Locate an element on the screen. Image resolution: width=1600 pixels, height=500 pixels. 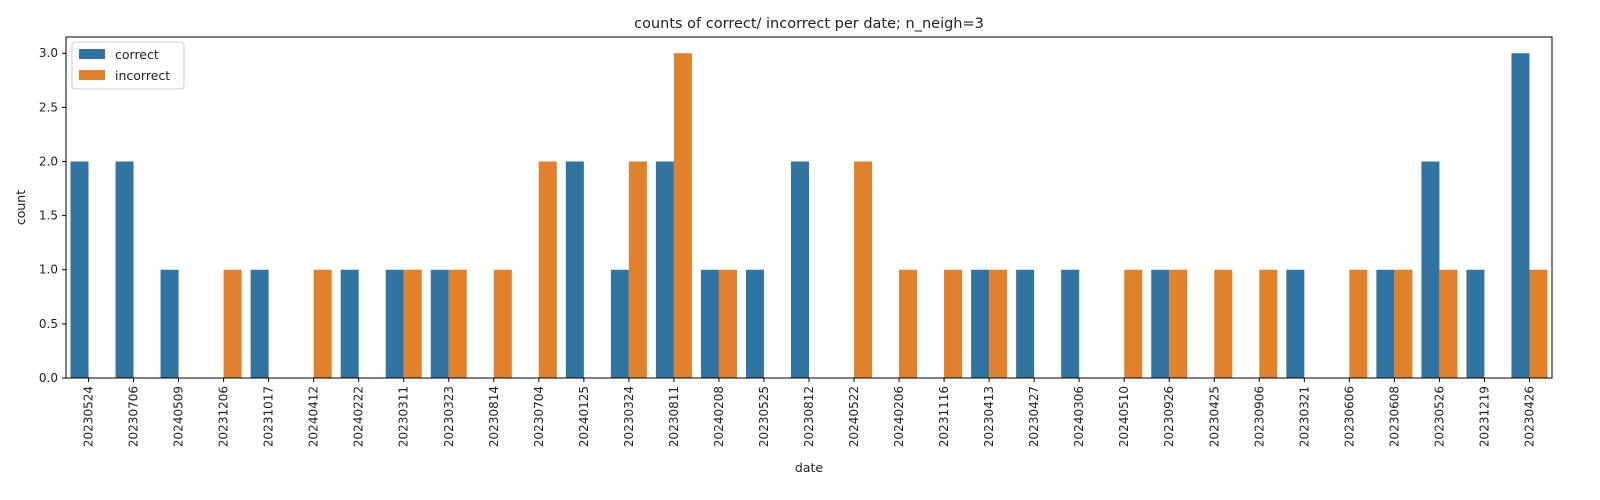
x-tick-label: 20230425 is located at coordinates (1214, 416).